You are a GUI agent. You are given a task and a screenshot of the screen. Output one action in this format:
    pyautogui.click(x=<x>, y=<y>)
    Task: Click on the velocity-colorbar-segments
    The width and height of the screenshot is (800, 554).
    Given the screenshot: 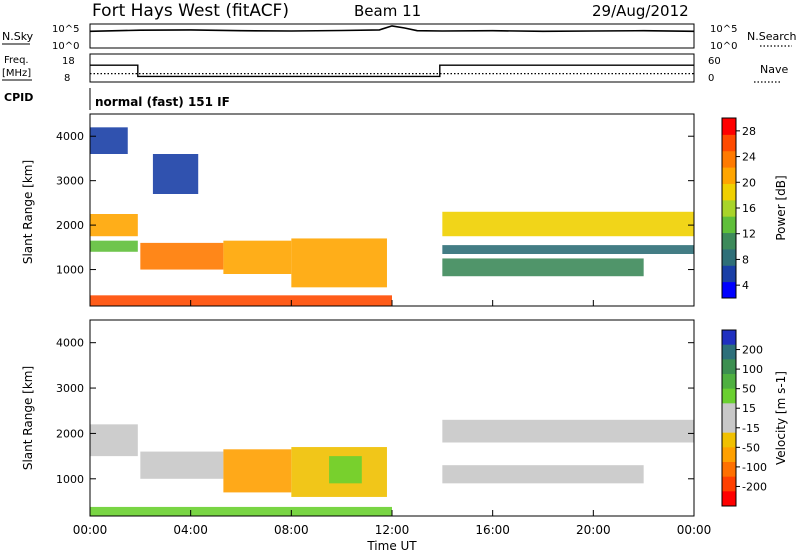 What is the action you would take?
    pyautogui.click(x=729, y=418)
    